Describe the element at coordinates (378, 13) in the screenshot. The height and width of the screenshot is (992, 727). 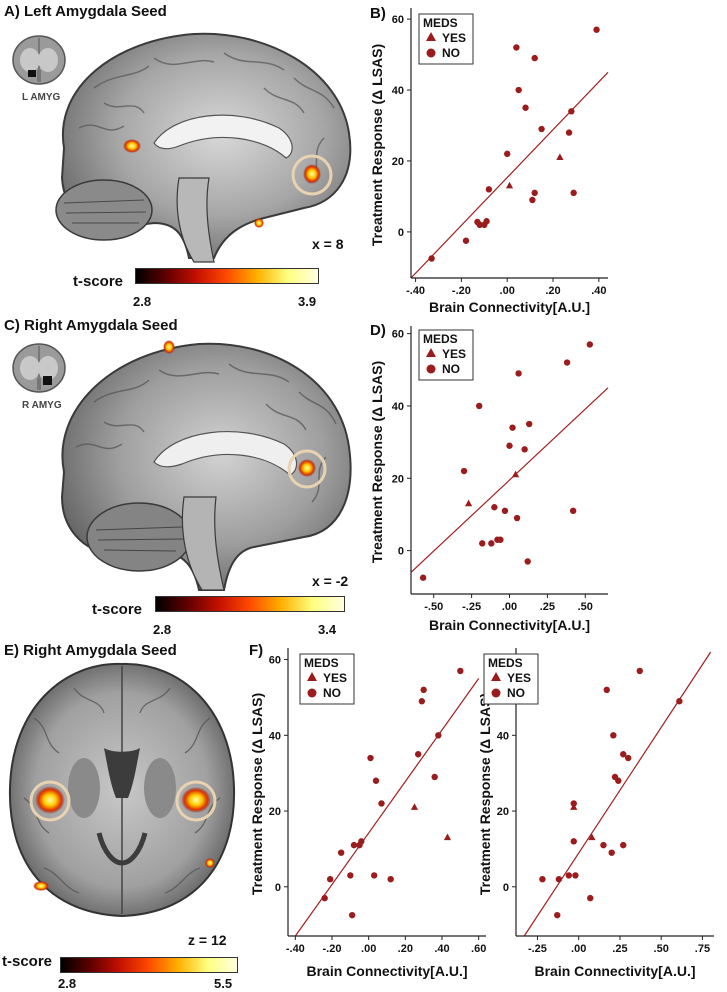
I see `panel-b-label: B)` at that location.